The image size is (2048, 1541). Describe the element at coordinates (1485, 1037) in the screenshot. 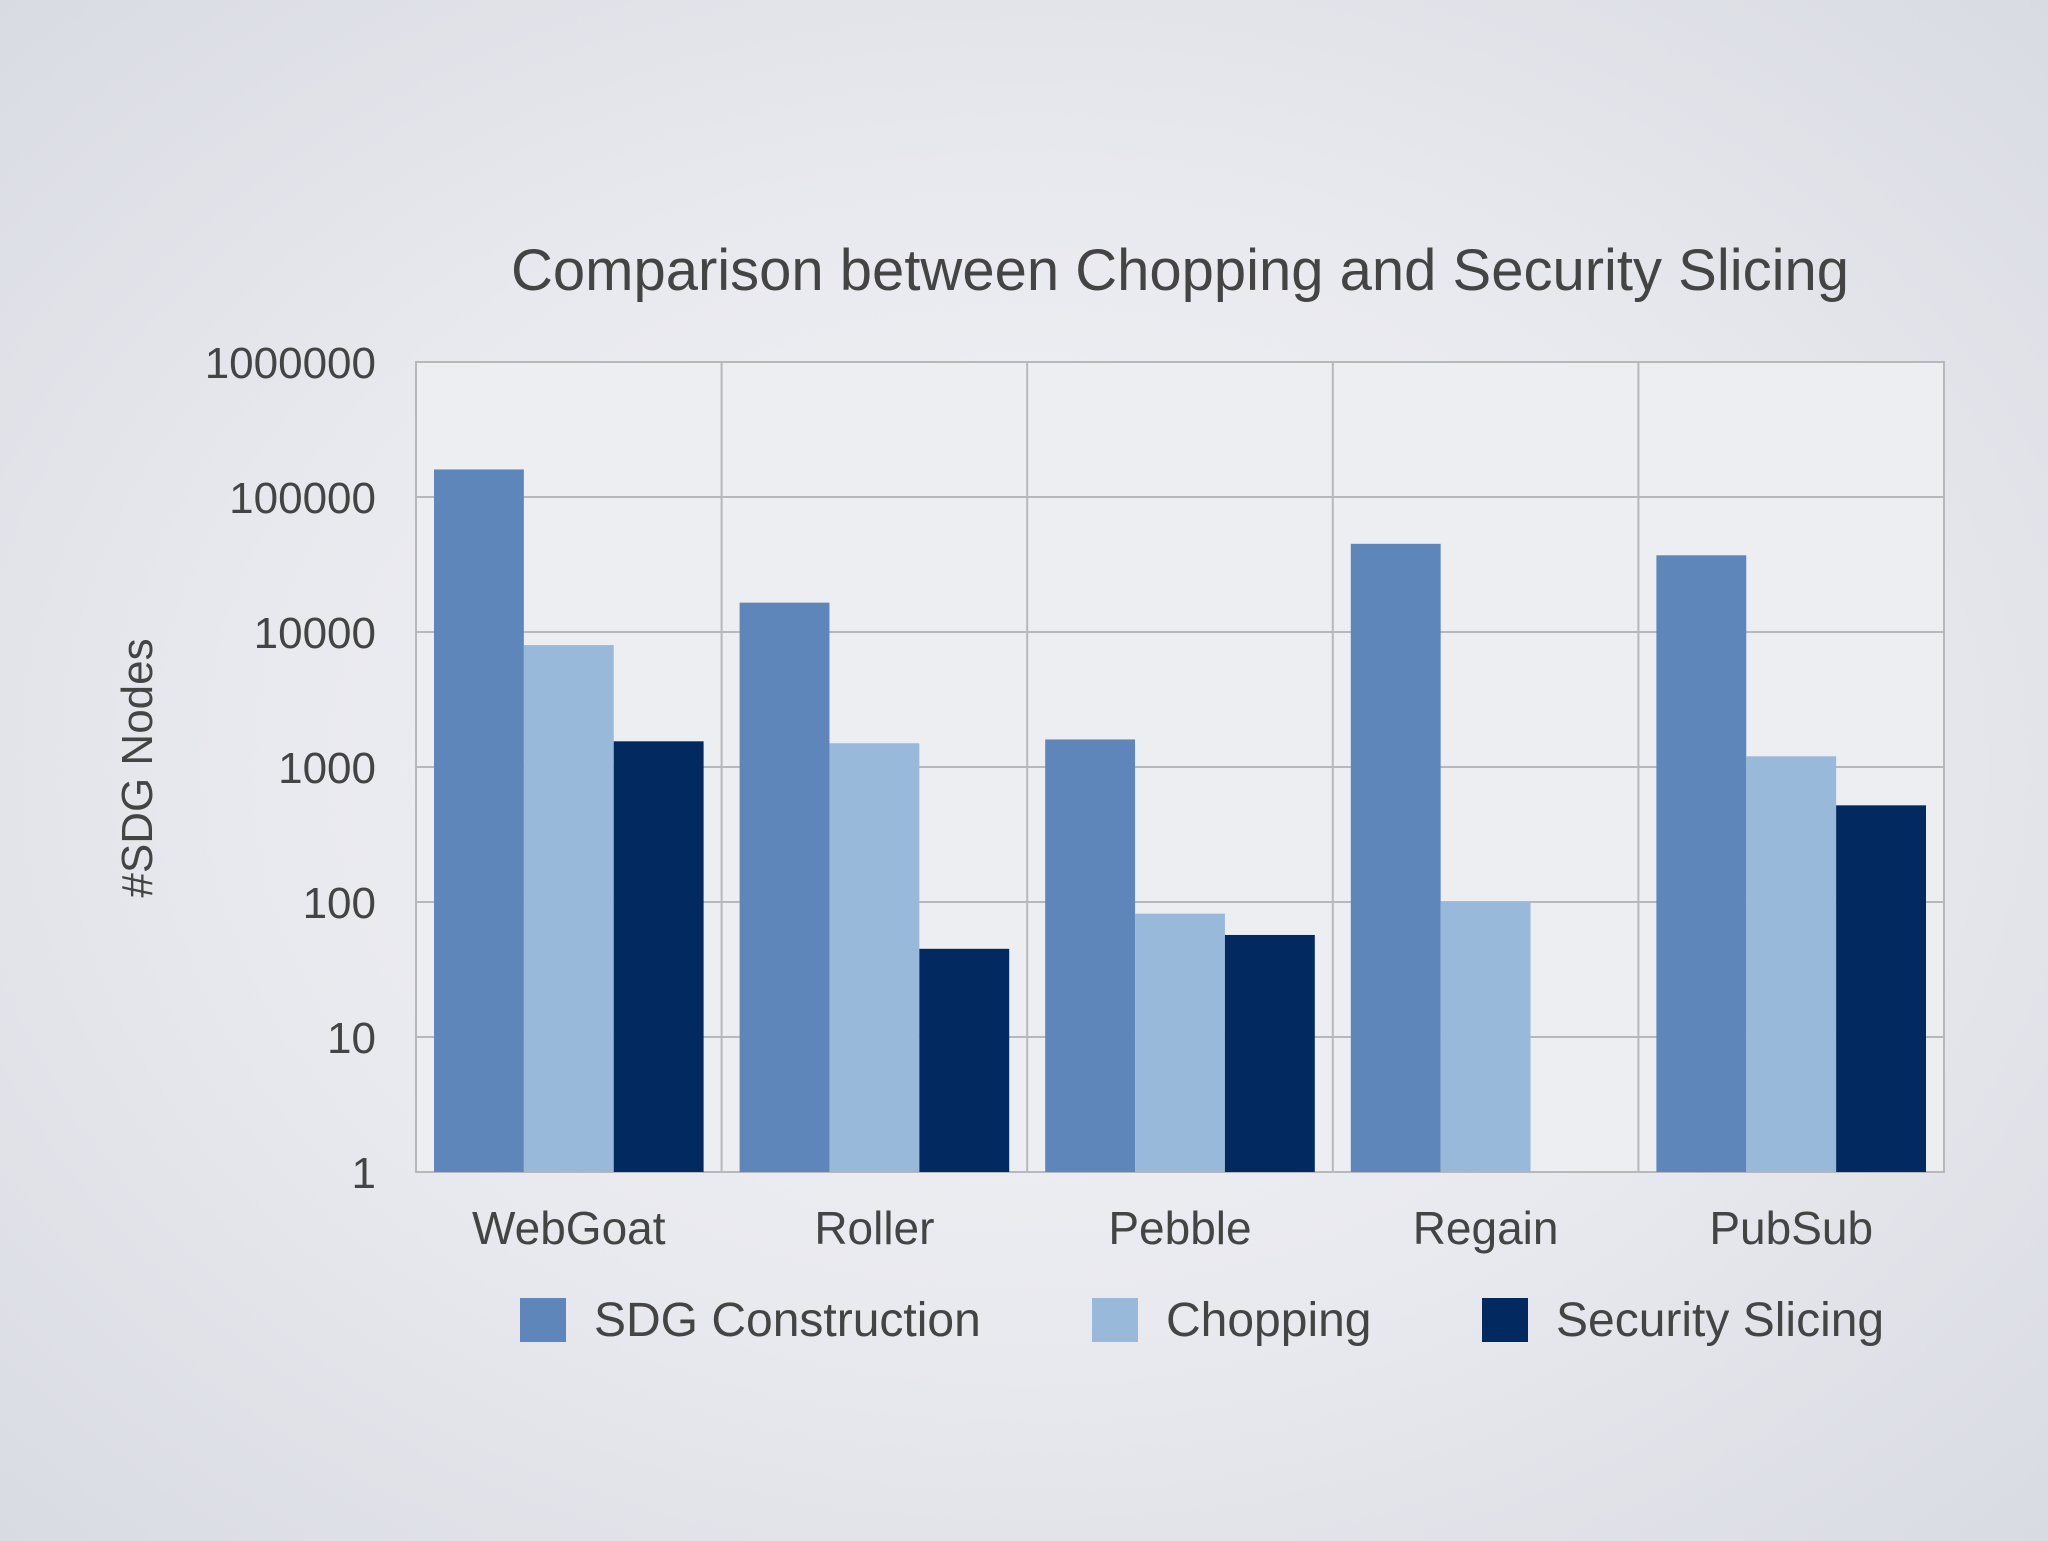

I see `bar-chopping-regain` at that location.